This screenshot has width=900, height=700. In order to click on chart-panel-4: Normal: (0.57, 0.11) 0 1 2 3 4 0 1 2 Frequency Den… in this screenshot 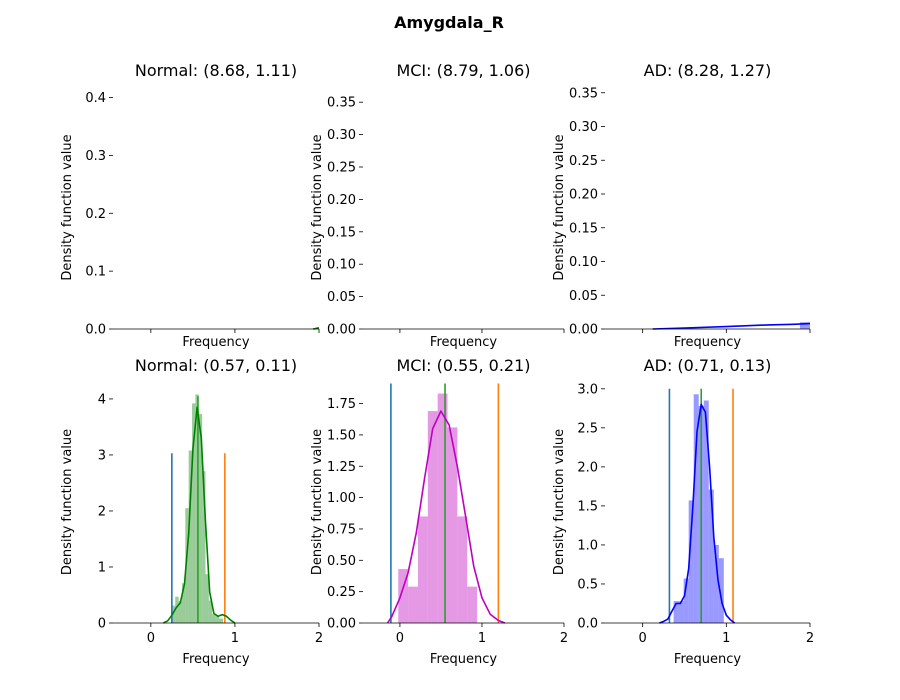, I will do `click(191, 511)`.